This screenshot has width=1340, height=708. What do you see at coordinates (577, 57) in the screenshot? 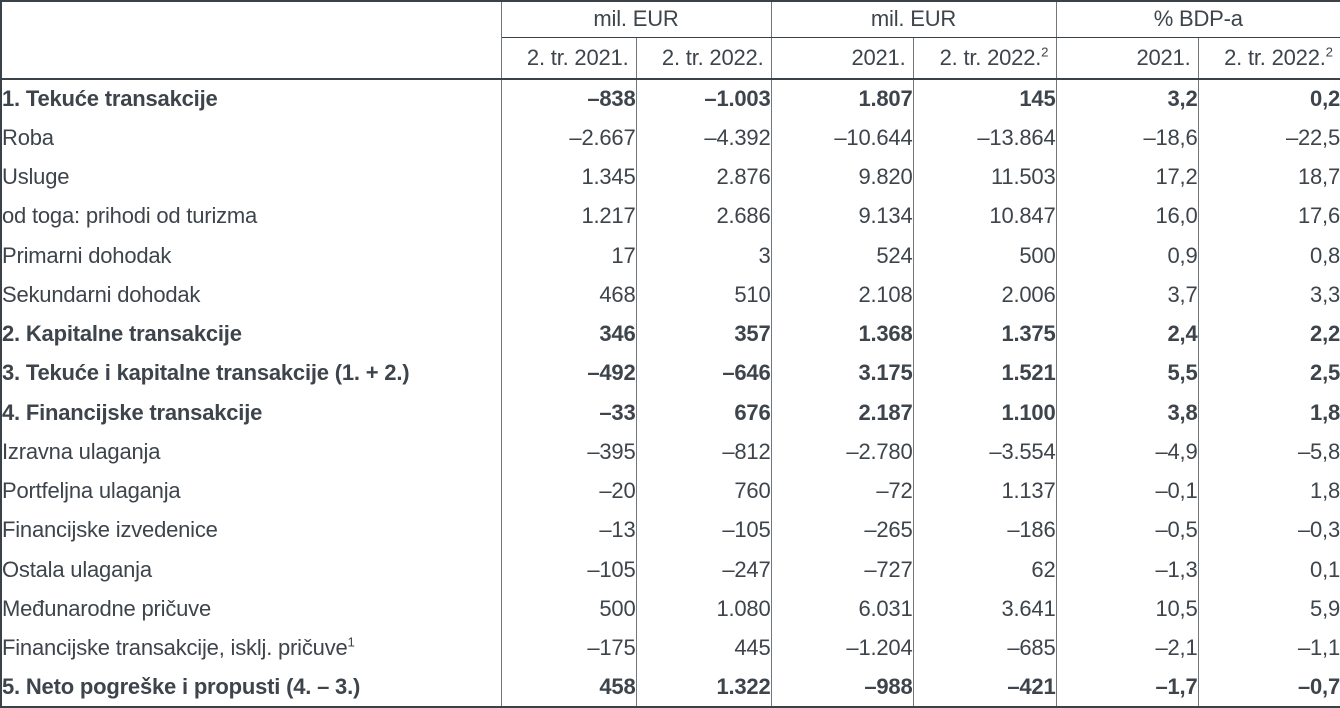
I see `column-subheader-label: 2. tr. 2021.` at bounding box center [577, 57].